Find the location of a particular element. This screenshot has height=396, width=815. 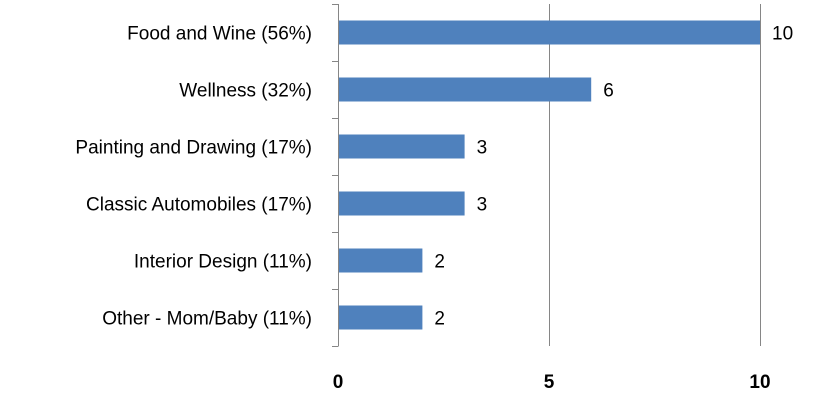

category-label: Classic Automobiles (17%) is located at coordinates (199, 205).